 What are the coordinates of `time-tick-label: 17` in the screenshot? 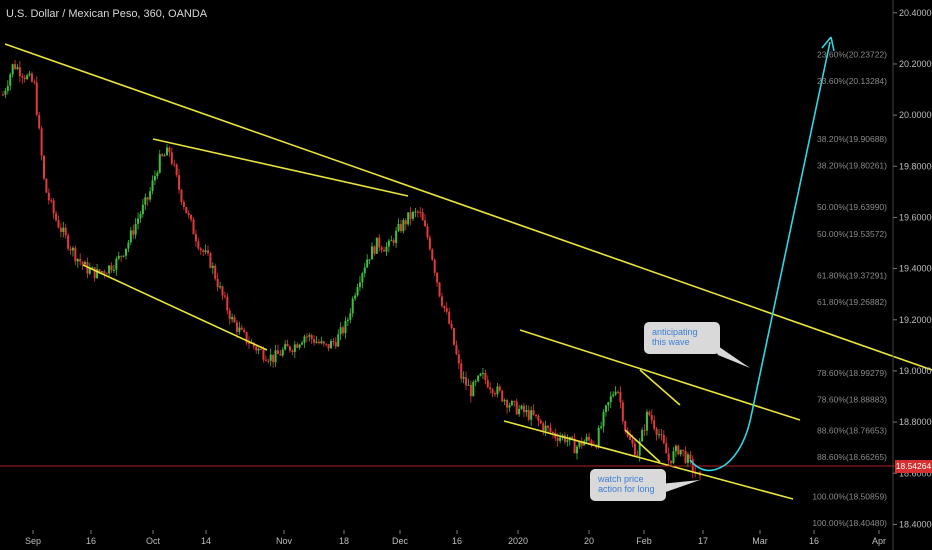 It's located at (703, 541).